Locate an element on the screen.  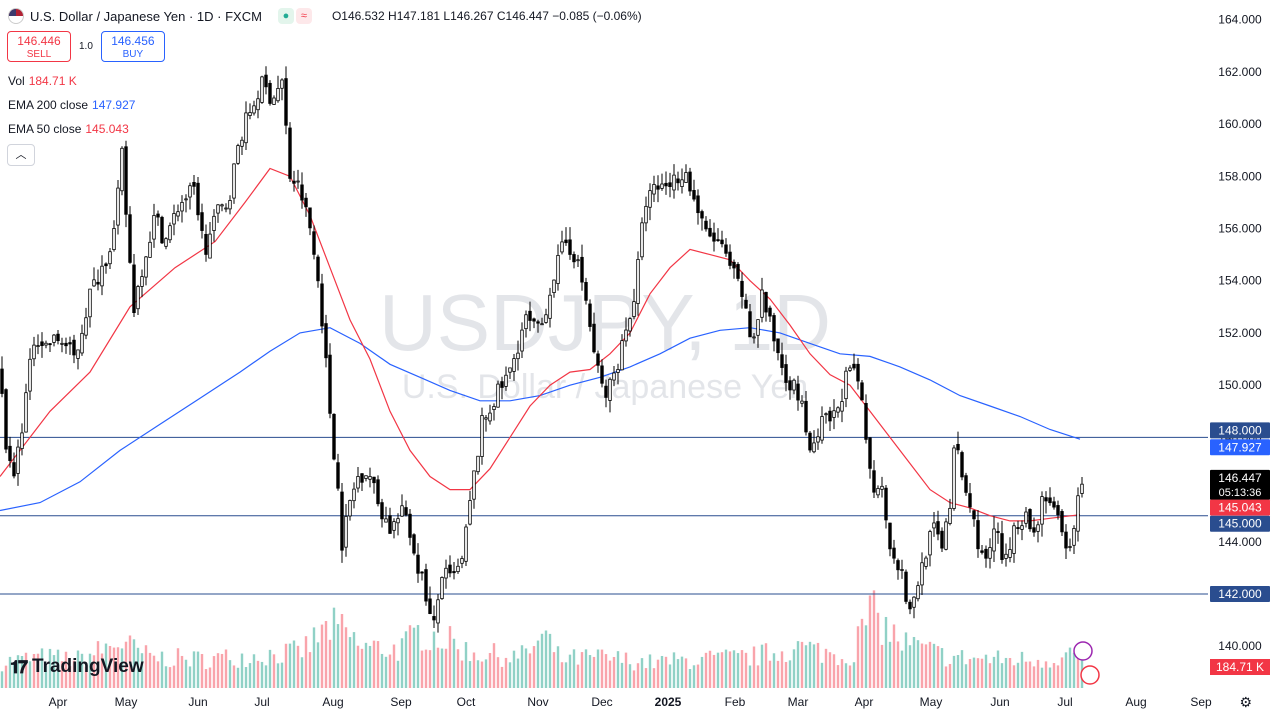
market-open-icon: ● is located at coordinates (285, 16).